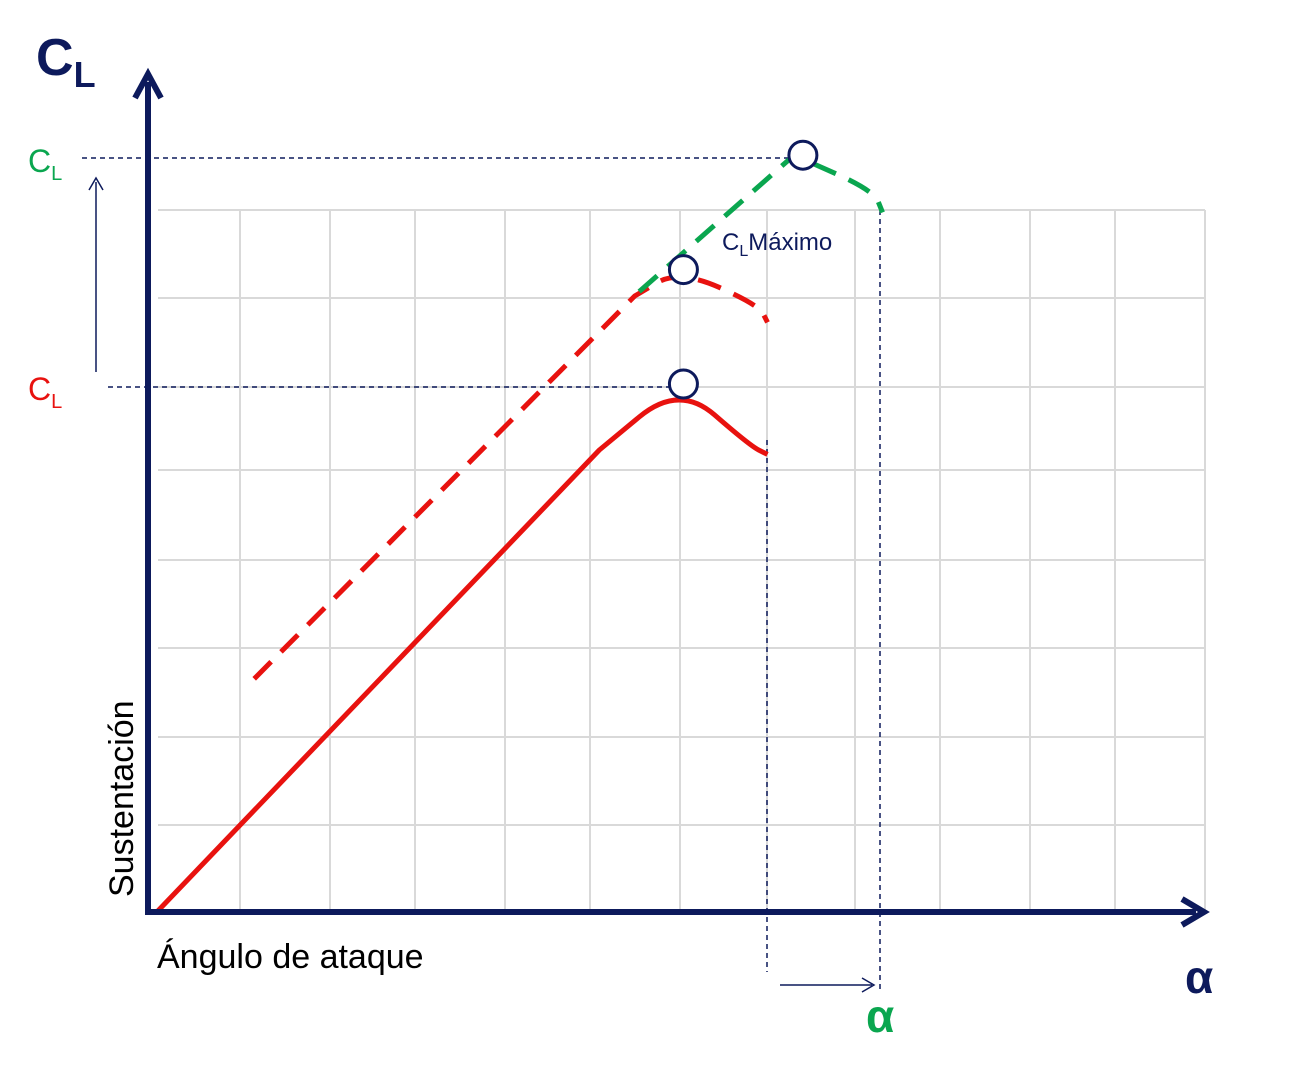 The height and width of the screenshot is (1080, 1300). Describe the element at coordinates (45, 392) in the screenshot. I see `cl-max-base-label: CL` at that location.